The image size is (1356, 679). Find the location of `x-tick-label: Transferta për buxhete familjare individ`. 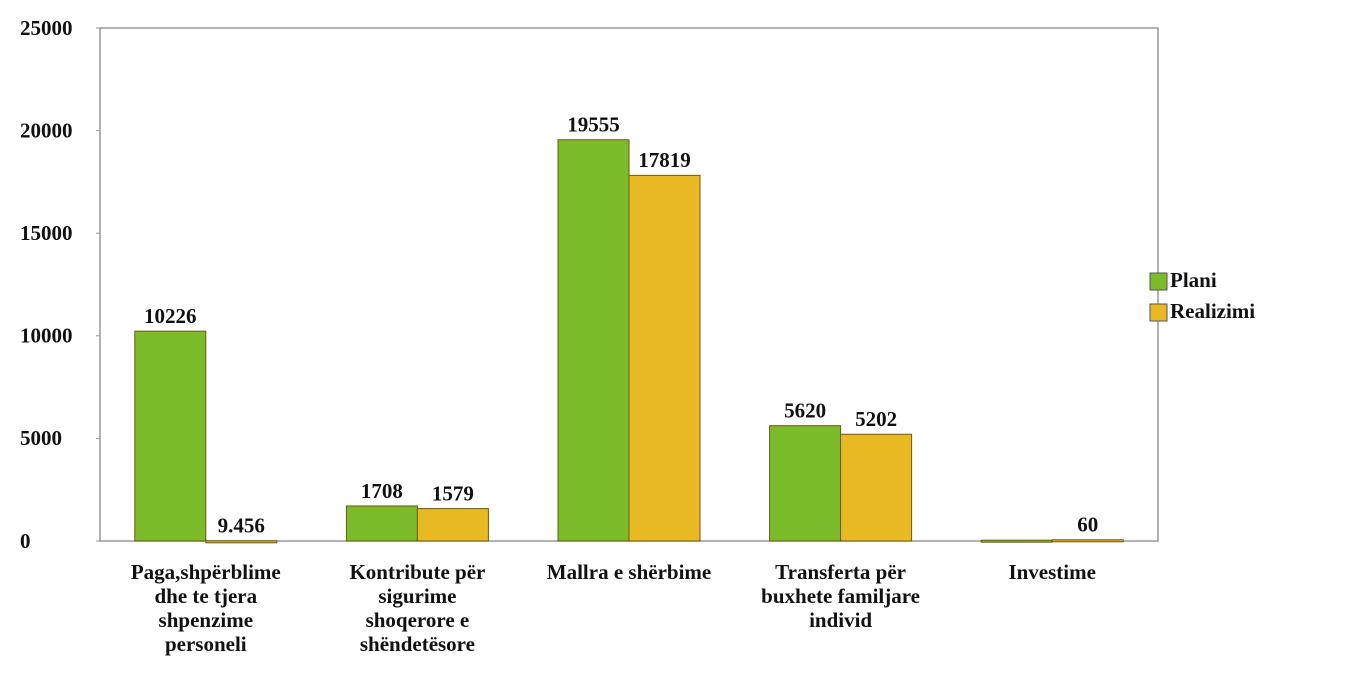

x-tick-label: Transferta për buxhete familjare individ is located at coordinates (840, 596).